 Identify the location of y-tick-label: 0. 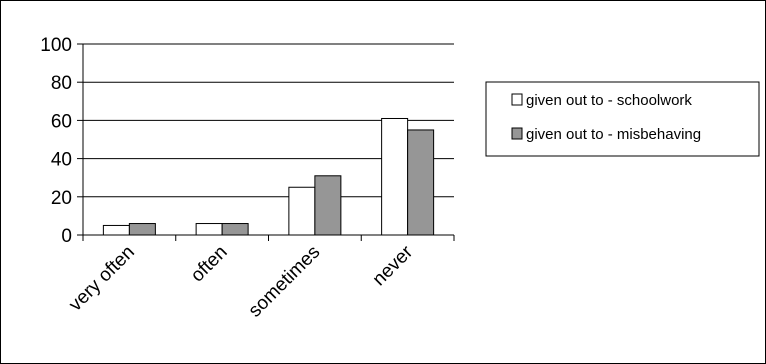
(66, 236).